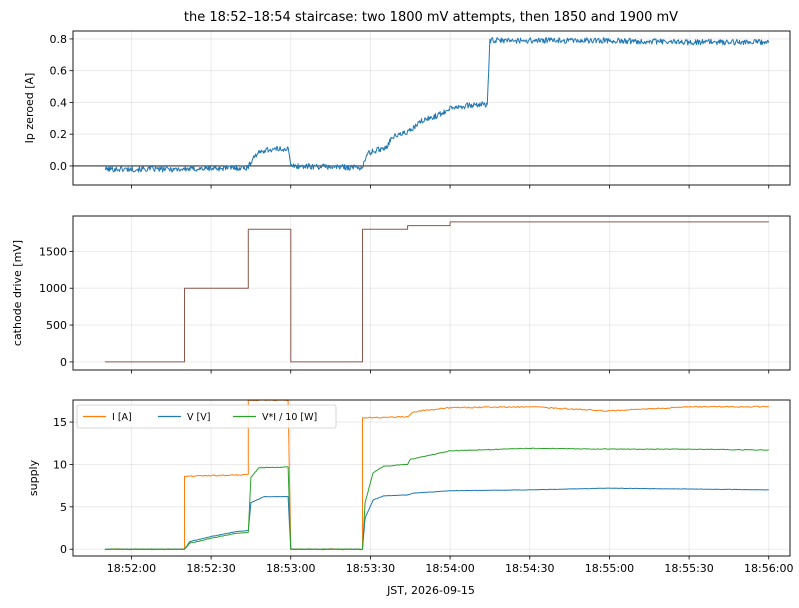  I want to click on legend-box, so click(206, 416).